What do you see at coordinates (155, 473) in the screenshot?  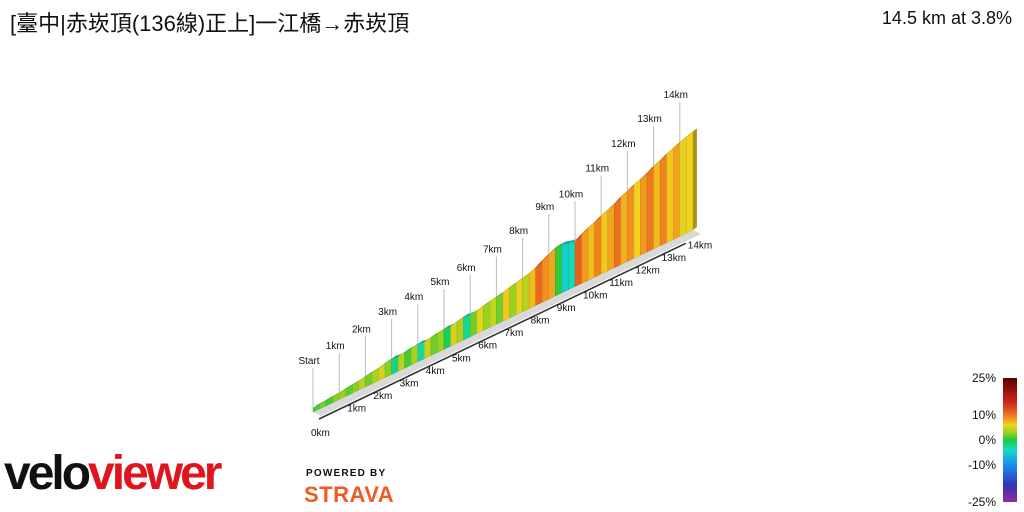 I see `logo-viewer: viewer` at bounding box center [155, 473].